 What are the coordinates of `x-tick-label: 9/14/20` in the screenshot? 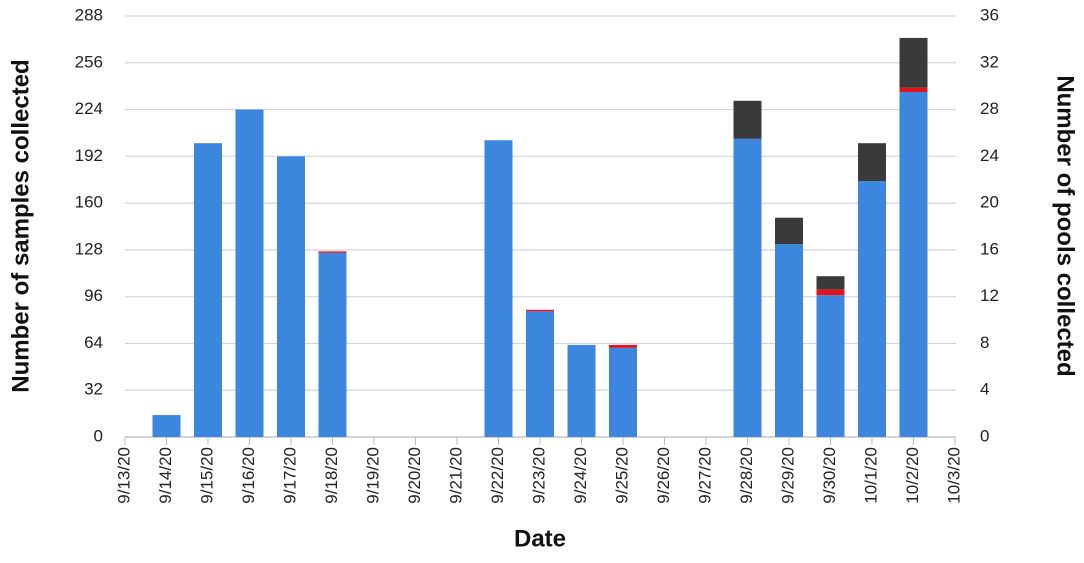 It's located at (165, 475).